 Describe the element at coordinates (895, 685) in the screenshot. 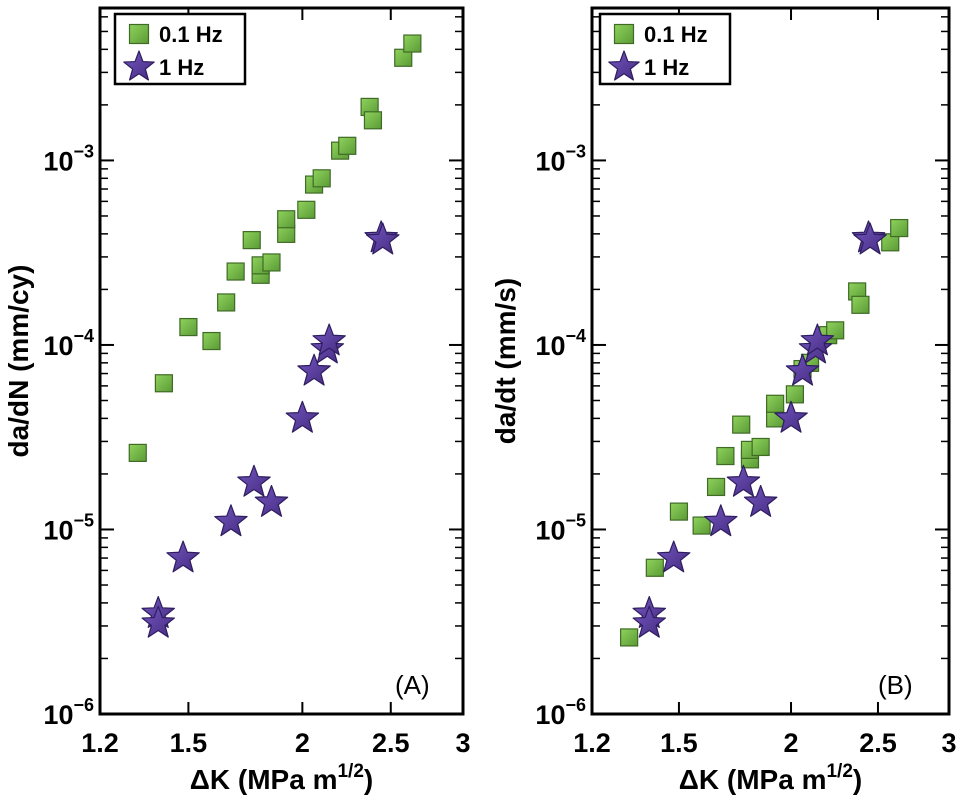

I see `panel-label: (B)` at that location.